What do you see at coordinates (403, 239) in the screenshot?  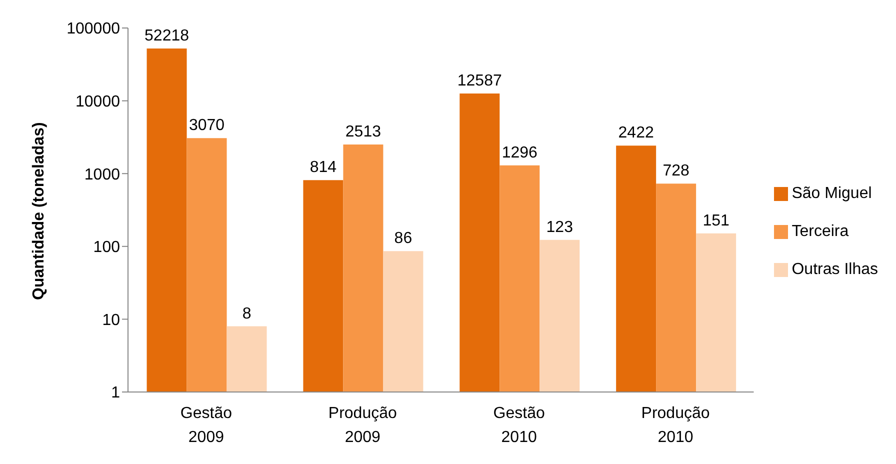 I see `data-label: 86` at bounding box center [403, 239].